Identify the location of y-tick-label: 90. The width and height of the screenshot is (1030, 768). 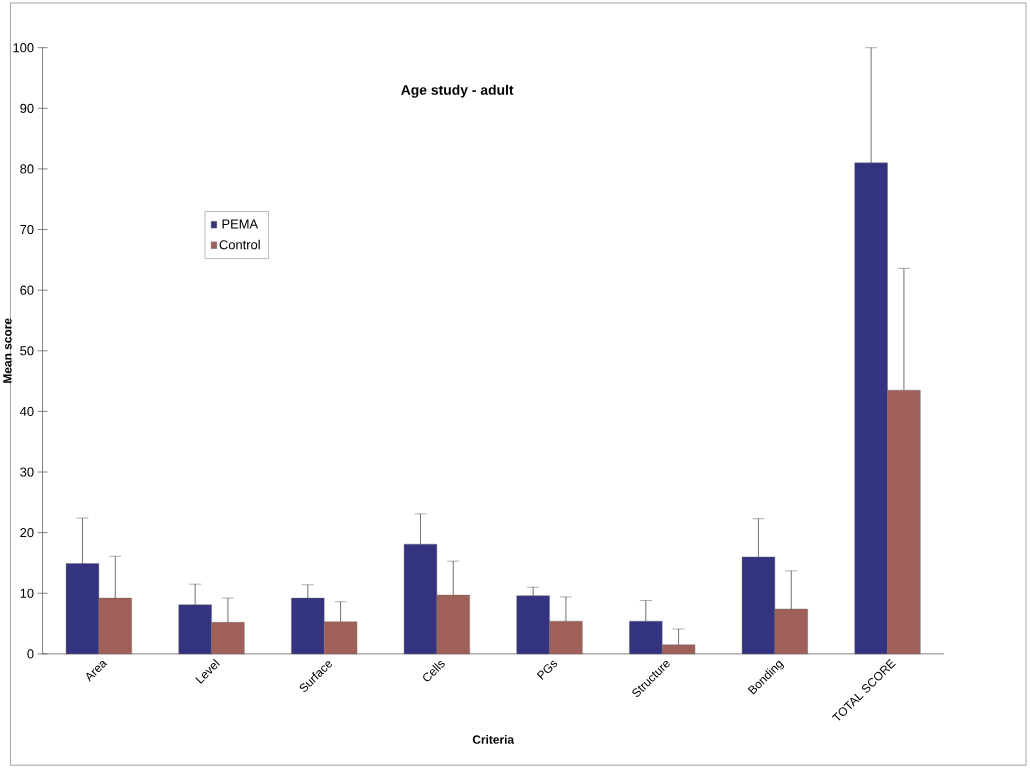
(27, 108).